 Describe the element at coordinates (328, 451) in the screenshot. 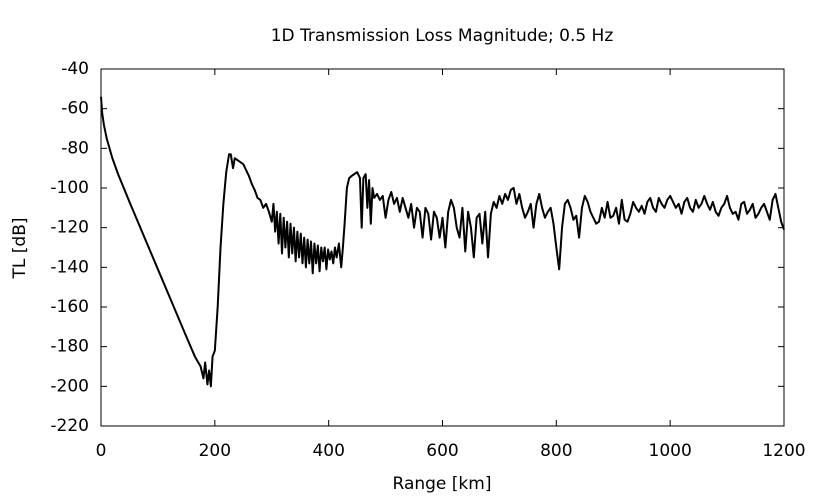

I see `x-tick-label: 400` at that location.